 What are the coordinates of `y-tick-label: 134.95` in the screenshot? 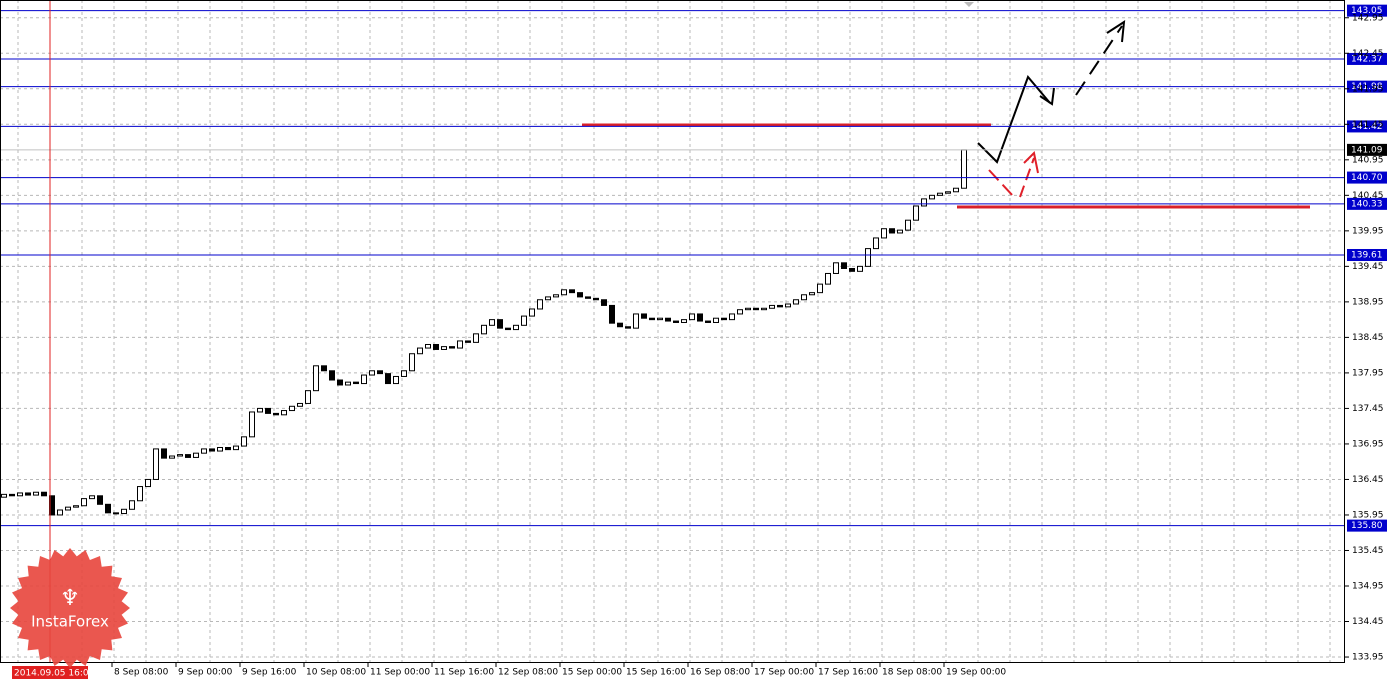 It's located at (1368, 586).